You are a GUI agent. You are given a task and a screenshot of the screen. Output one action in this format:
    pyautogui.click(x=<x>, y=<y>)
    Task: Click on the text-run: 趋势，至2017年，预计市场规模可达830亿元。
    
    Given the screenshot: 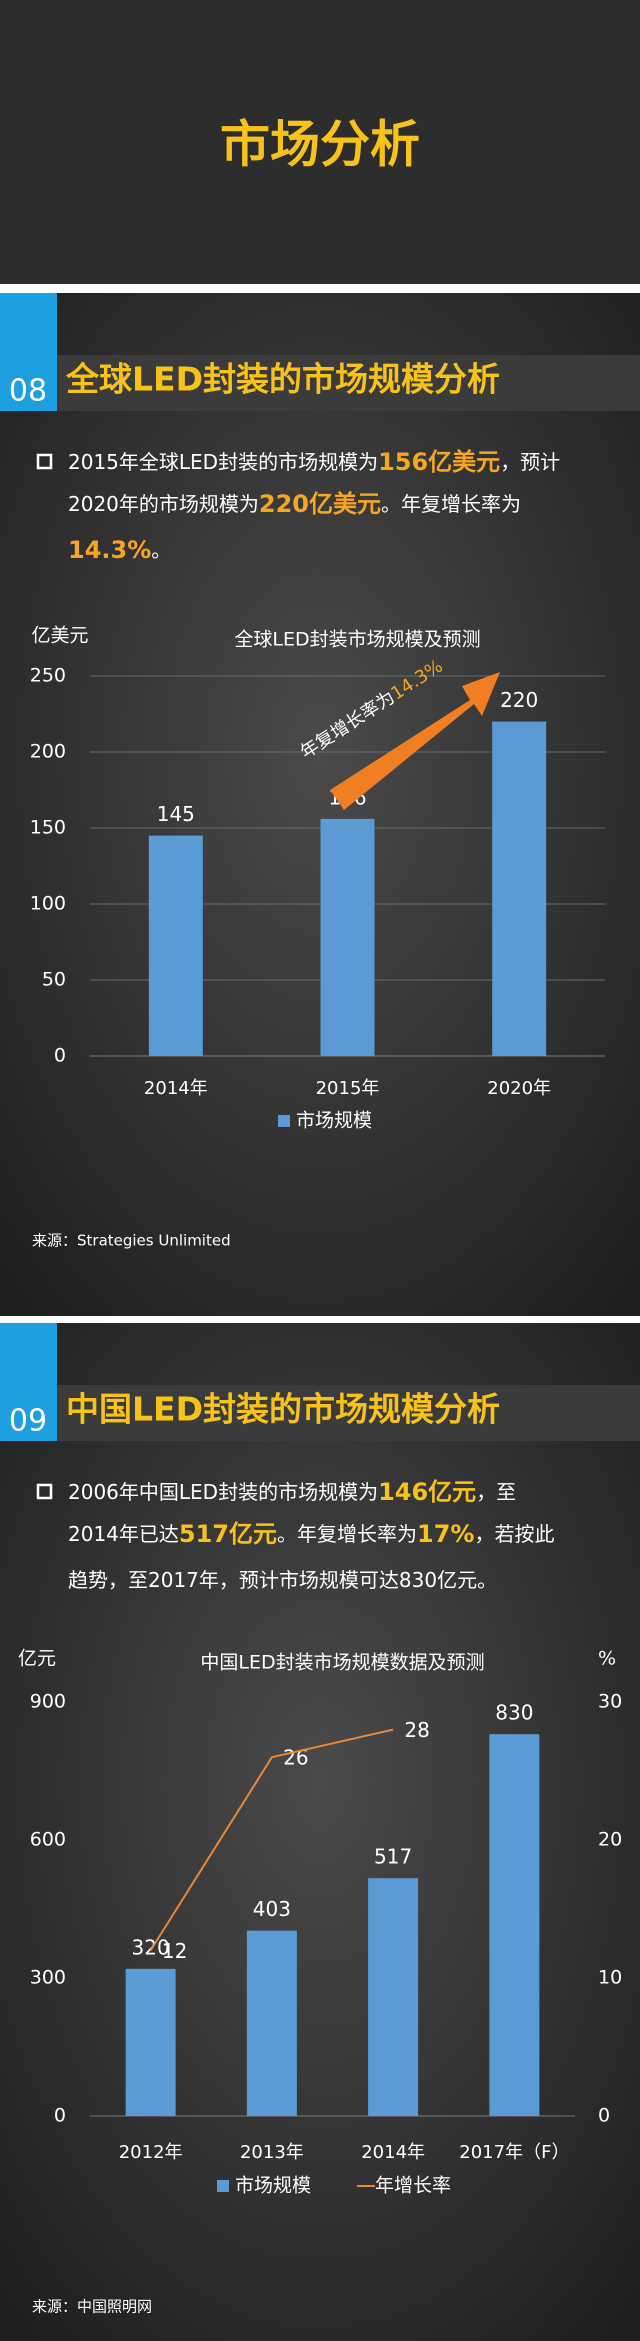 What is the action you would take?
    pyautogui.click(x=282, y=1580)
    